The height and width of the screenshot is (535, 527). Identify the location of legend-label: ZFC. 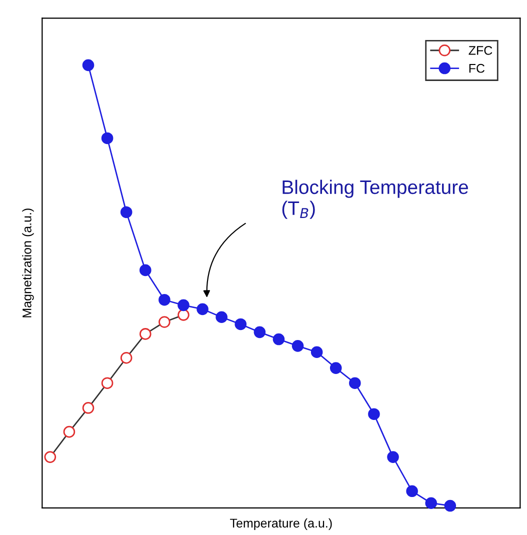
(480, 50).